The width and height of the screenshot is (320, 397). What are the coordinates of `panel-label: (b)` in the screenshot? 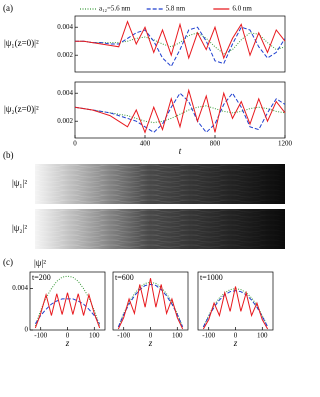 It's located at (8, 155).